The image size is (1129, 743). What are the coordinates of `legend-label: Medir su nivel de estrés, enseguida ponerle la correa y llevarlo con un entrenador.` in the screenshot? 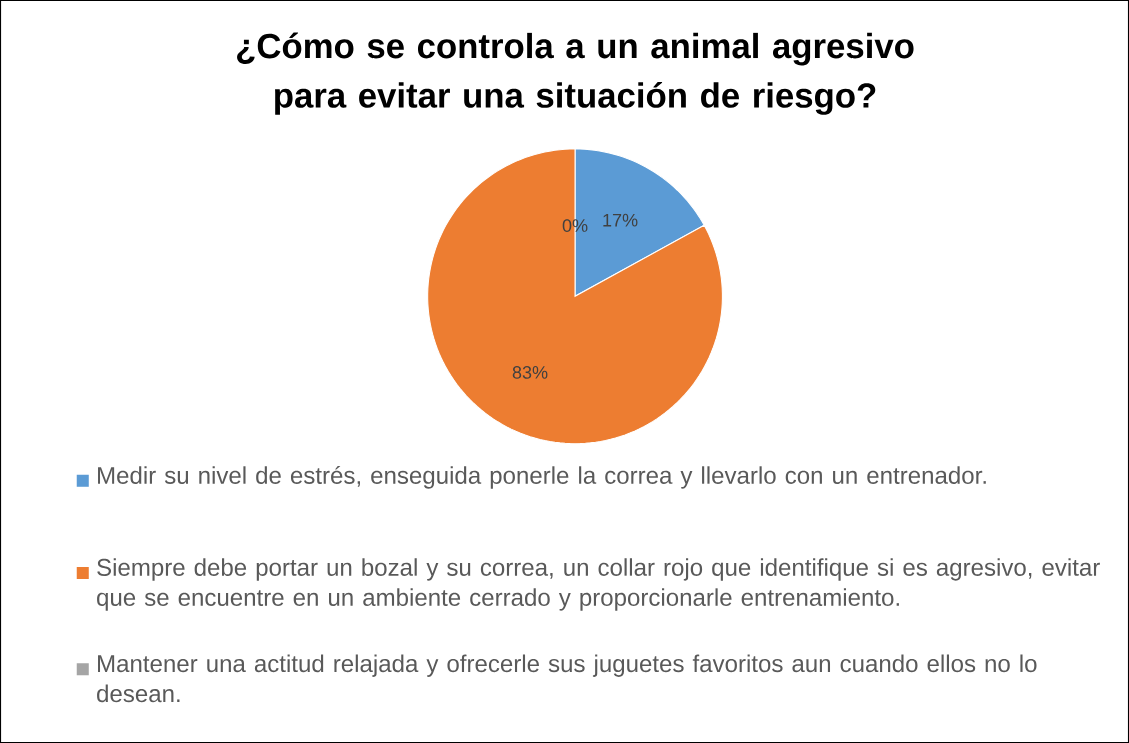 It's located at (542, 477).